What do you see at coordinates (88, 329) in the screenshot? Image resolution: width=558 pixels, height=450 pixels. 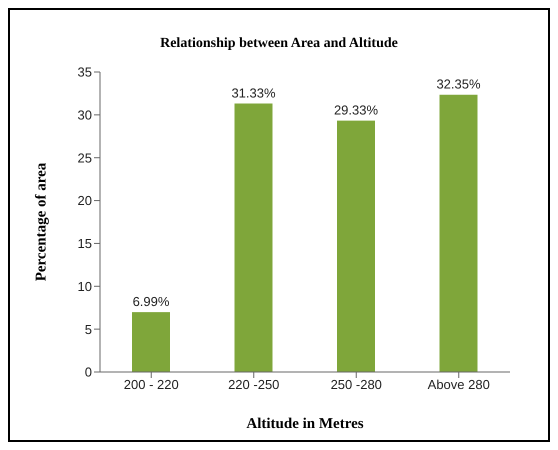 I see `y-tick-label: 5` at bounding box center [88, 329].